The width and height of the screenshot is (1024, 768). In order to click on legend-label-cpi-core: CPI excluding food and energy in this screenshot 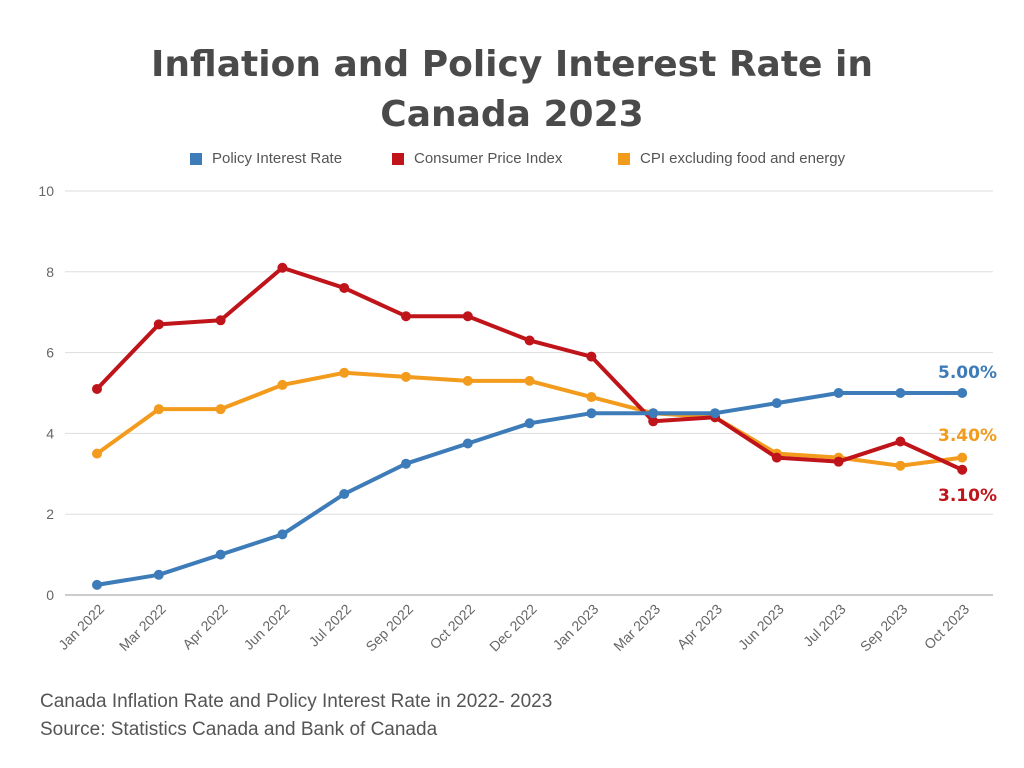, I will do `click(743, 158)`.